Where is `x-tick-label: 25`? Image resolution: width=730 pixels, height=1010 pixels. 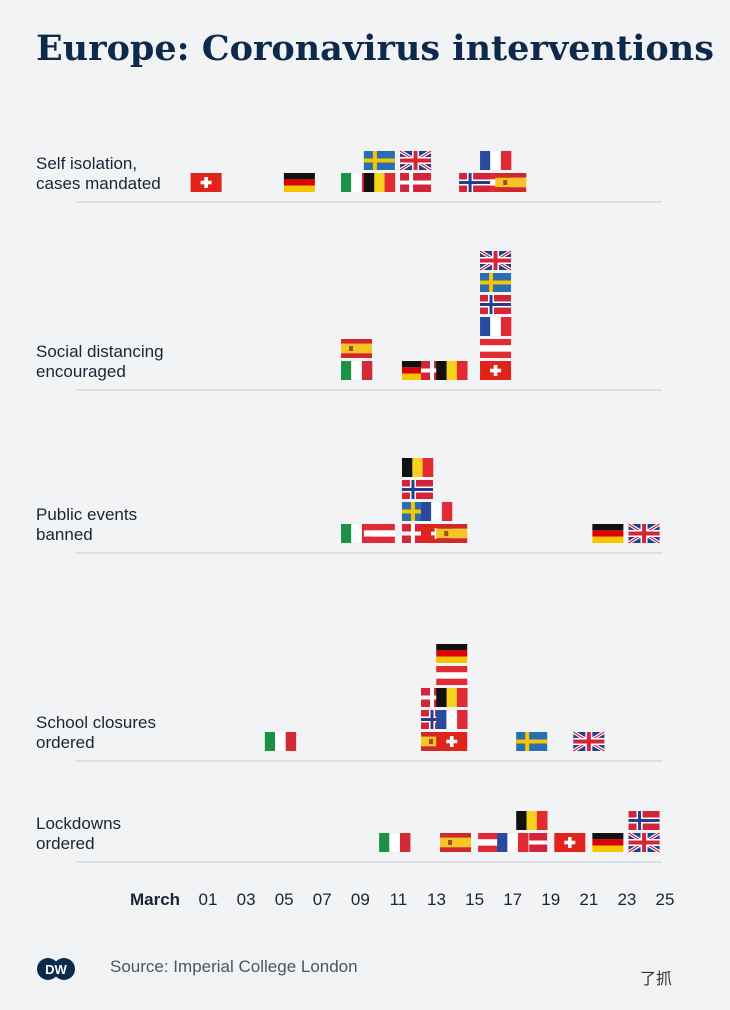 x-tick-label: 25 is located at coordinates (665, 899).